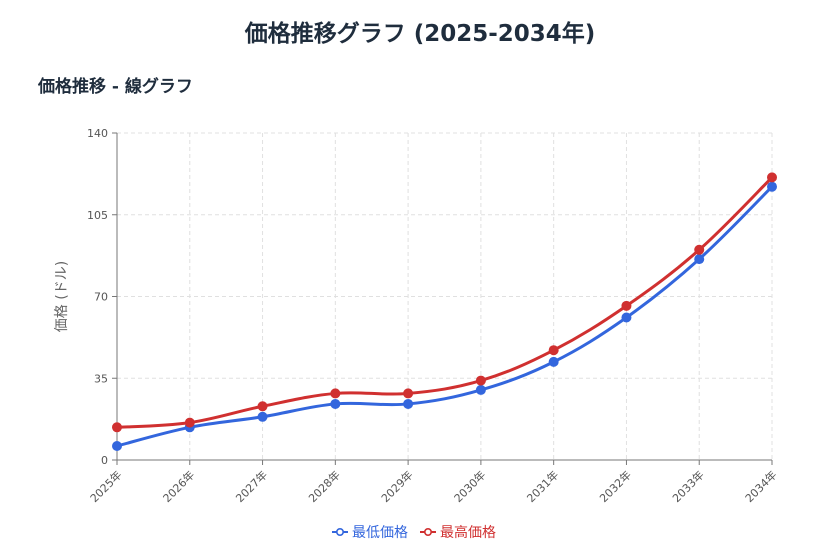  I want to click on x-tick-label: 2025年, so click(105, 486).